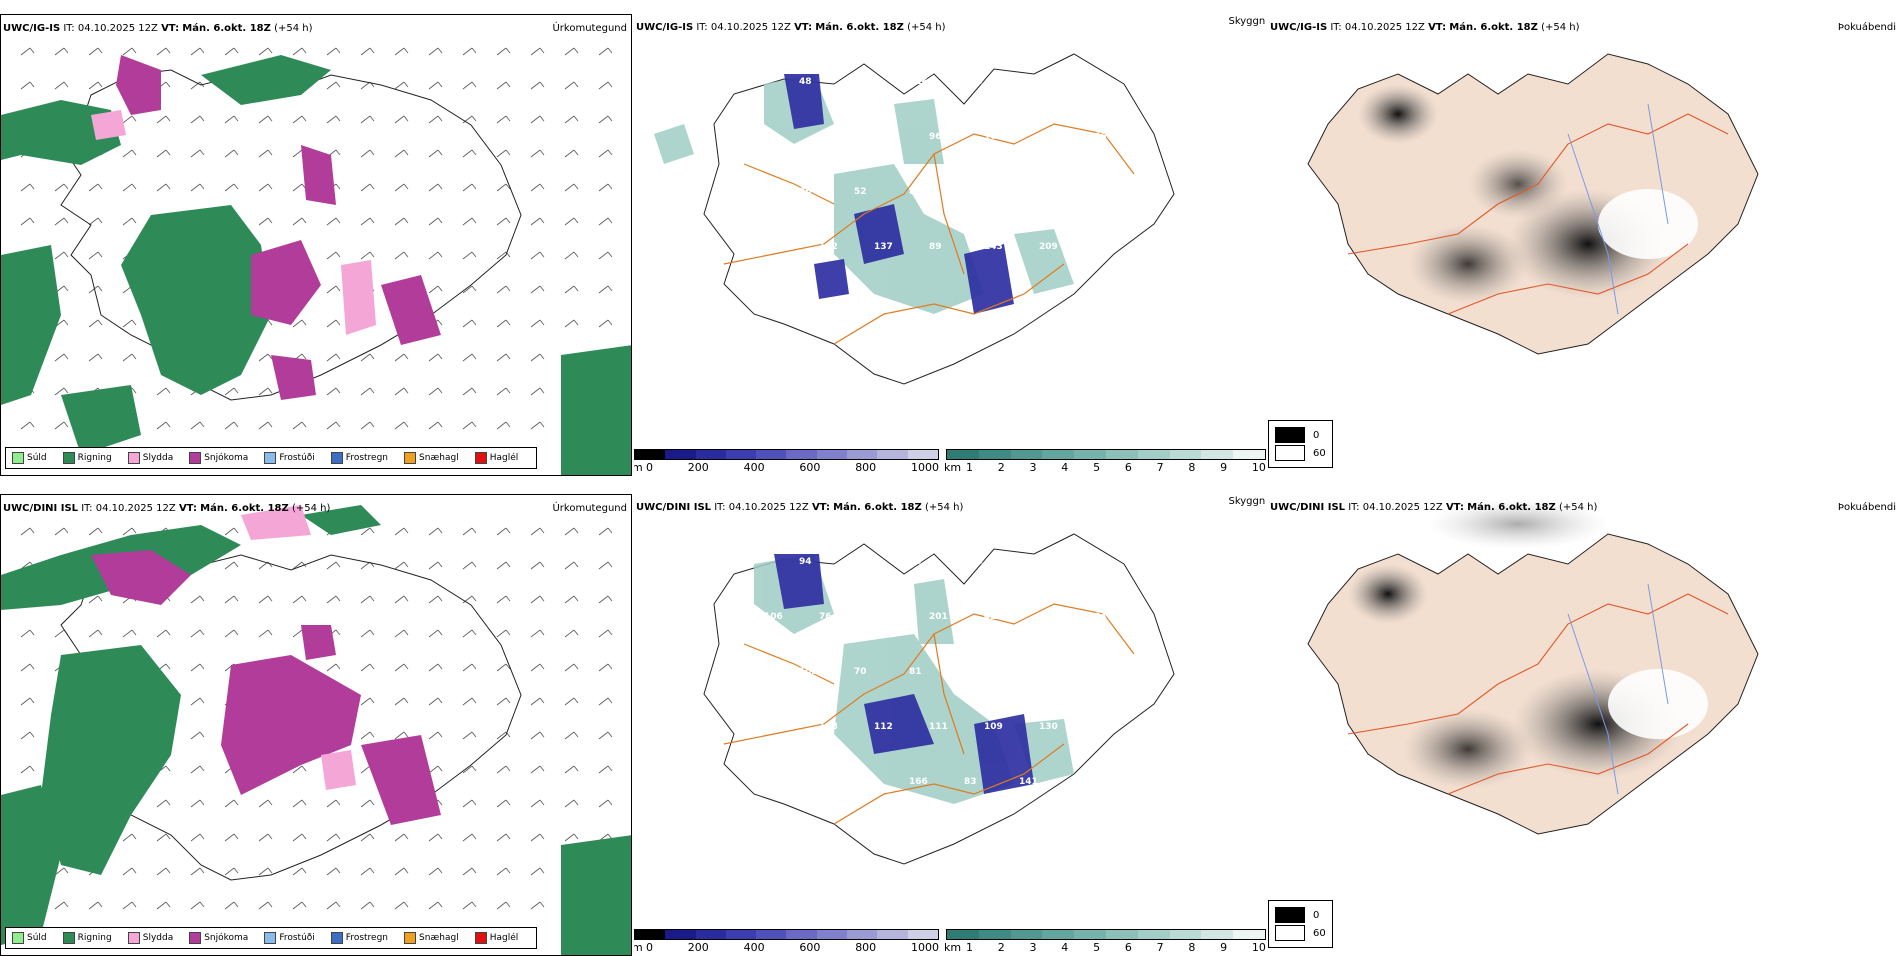 The height and width of the screenshot is (956, 1900). What do you see at coordinates (1300, 453) in the screenshot?
I see `fog-legend-item: 60` at bounding box center [1300, 453].